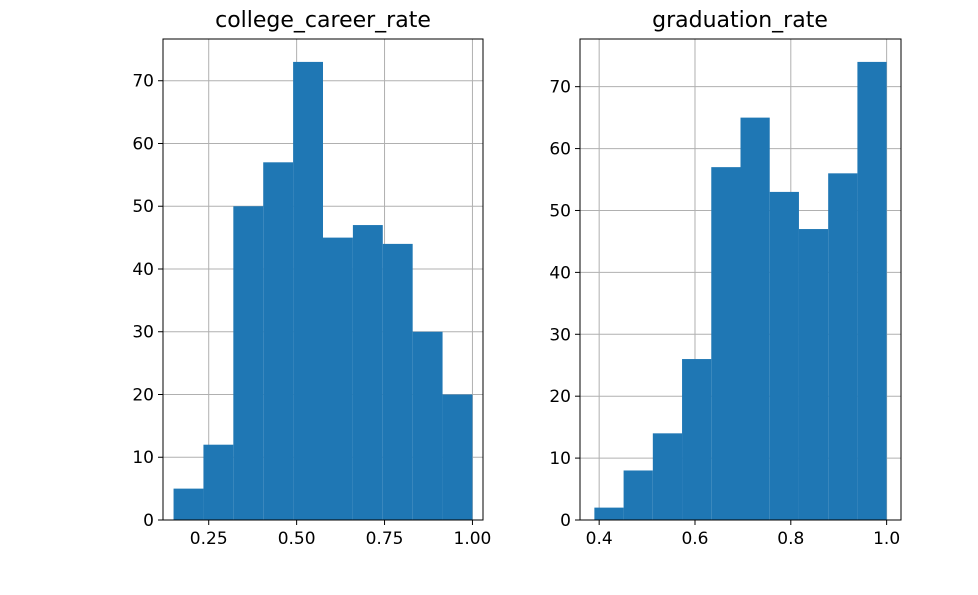  Describe the element at coordinates (790, 539) in the screenshot. I see `x-tick-label: 0.8` at that location.